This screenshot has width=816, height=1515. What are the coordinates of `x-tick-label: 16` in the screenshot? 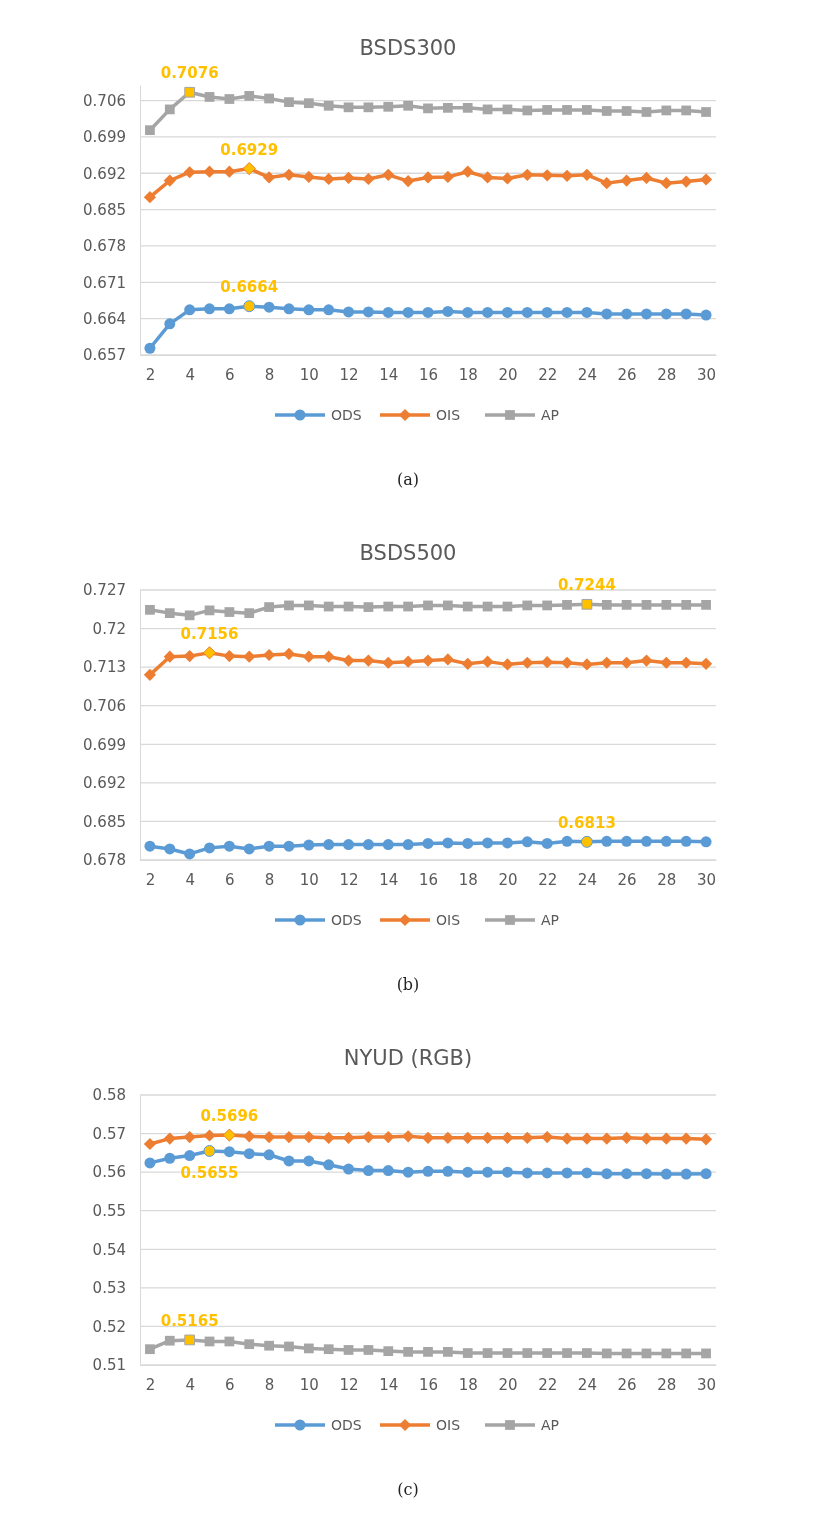 It's located at (428, 1384).